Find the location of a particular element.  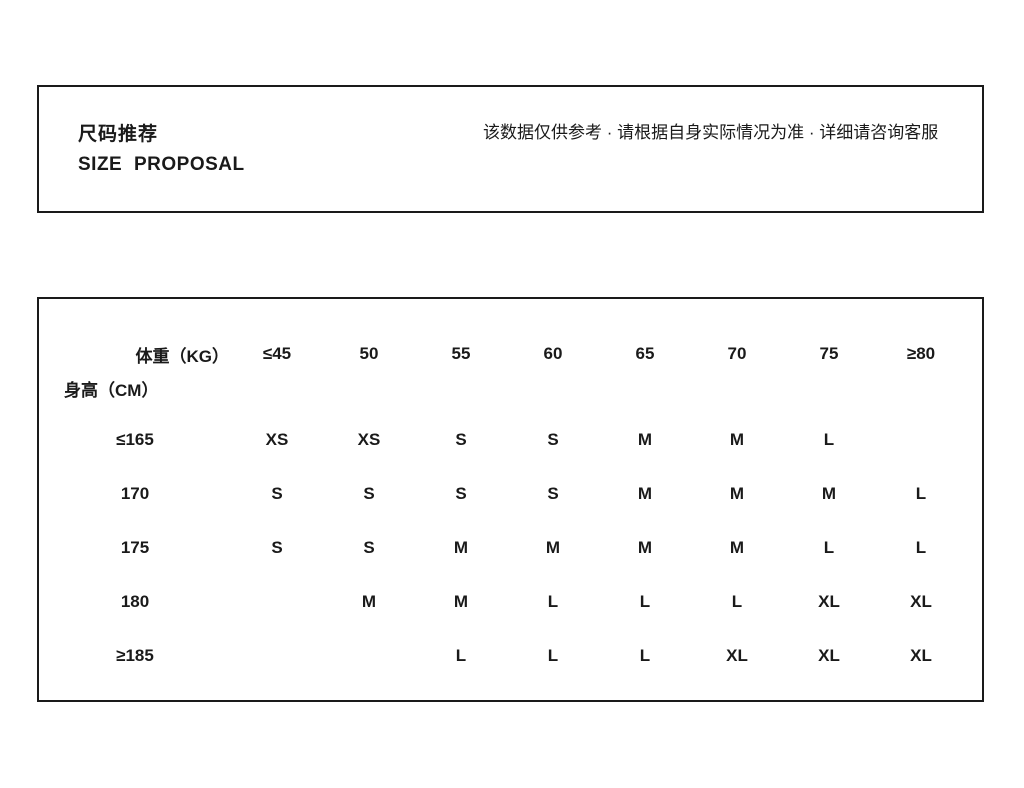

weight-header-cell: 70 is located at coordinates (737, 353).